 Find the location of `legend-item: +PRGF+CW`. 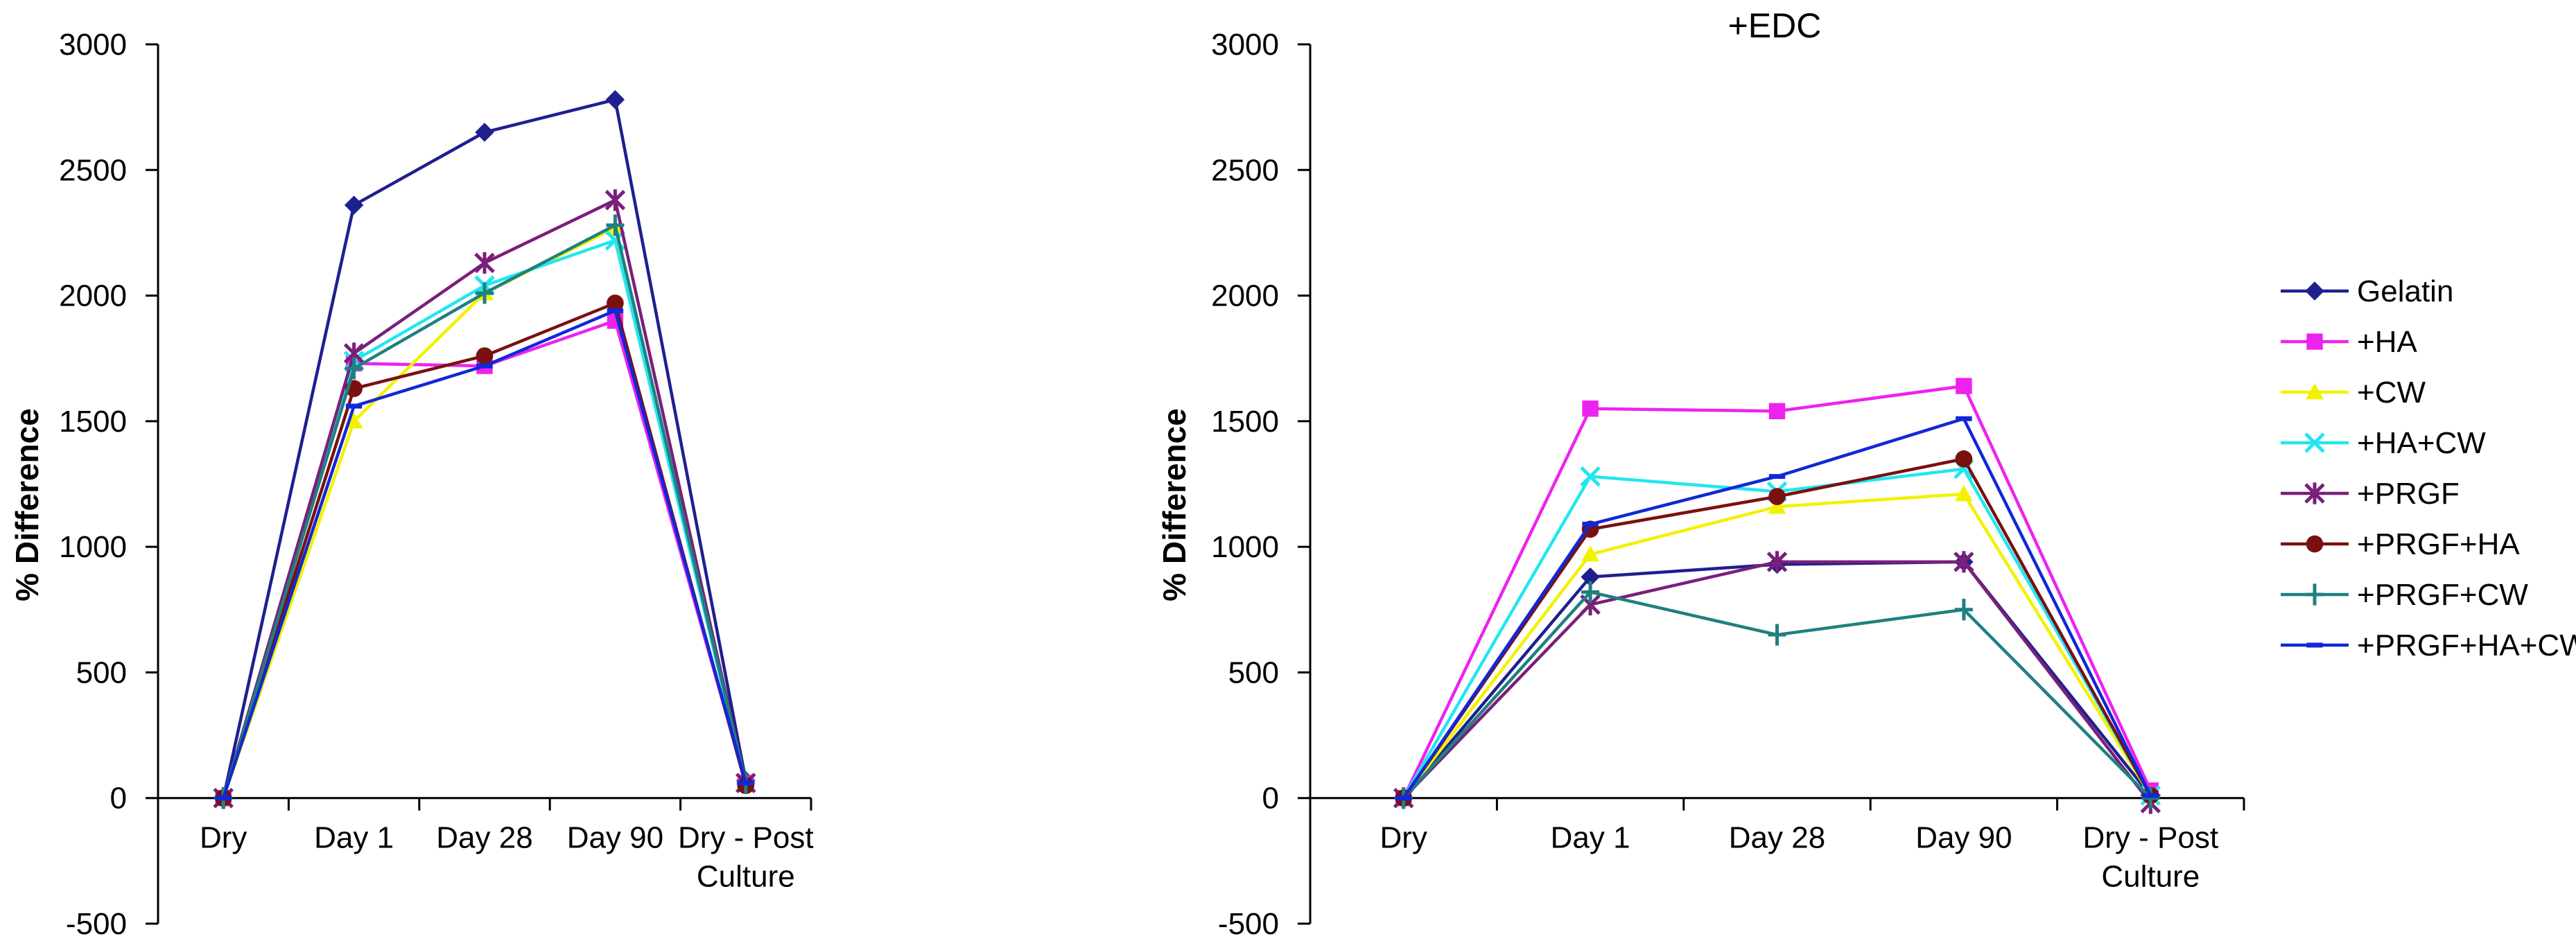

legend-item: +PRGF+CW is located at coordinates (2404, 595).